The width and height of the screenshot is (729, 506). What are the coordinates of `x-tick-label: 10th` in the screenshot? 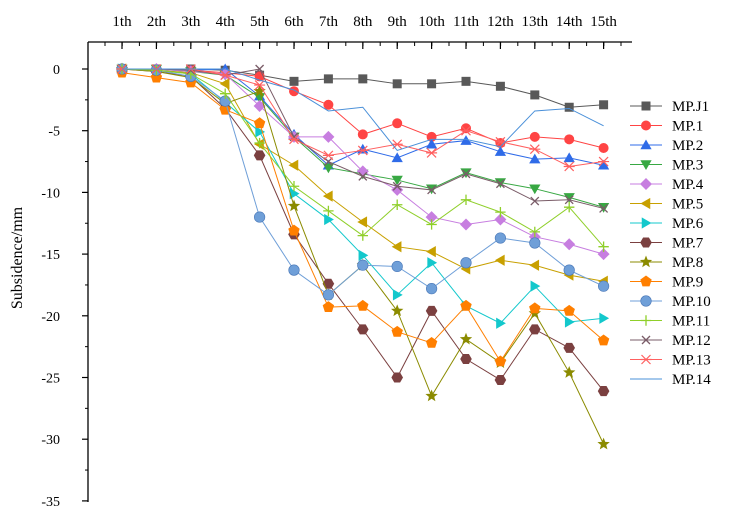 It's located at (431, 22).